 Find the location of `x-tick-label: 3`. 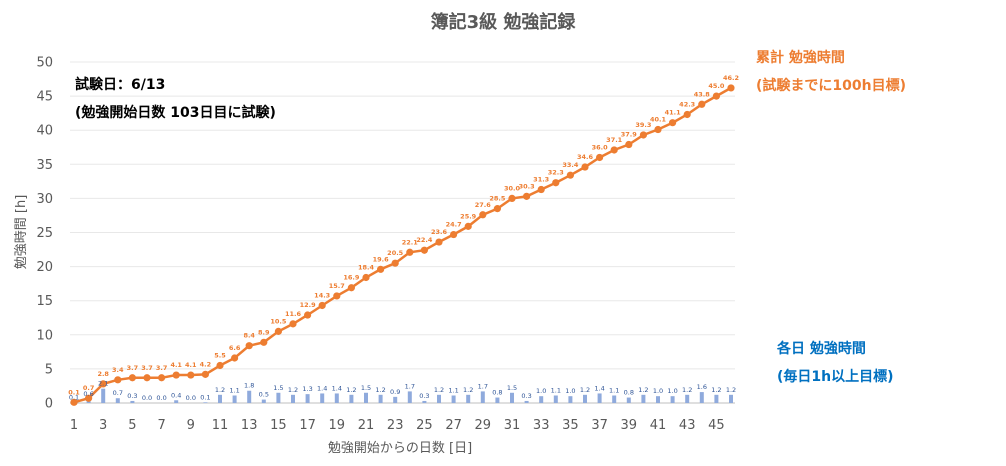

x-tick-label: 3 is located at coordinates (103, 425).